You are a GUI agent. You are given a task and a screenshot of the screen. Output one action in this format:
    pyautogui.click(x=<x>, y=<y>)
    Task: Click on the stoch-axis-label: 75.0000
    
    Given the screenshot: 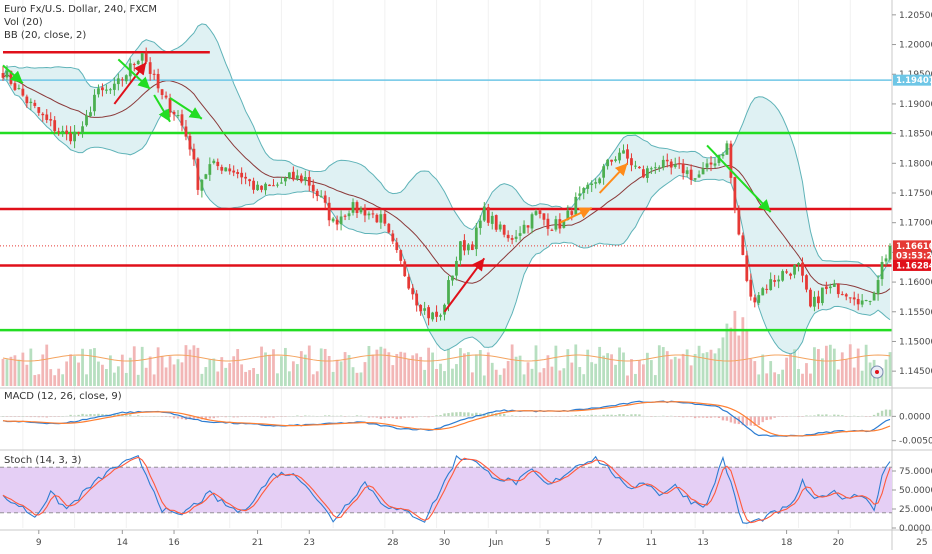 What is the action you would take?
    pyautogui.click(x=915, y=472)
    